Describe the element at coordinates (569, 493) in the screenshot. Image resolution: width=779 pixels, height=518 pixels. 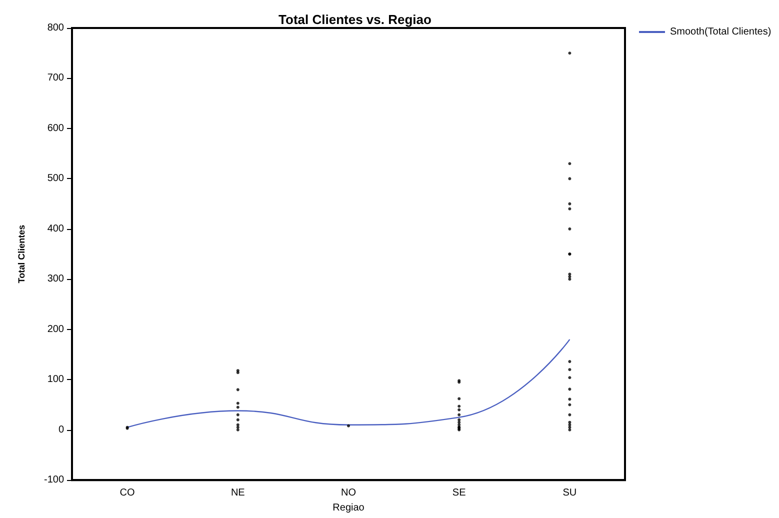
I see `x-tick-label: SU` at that location.